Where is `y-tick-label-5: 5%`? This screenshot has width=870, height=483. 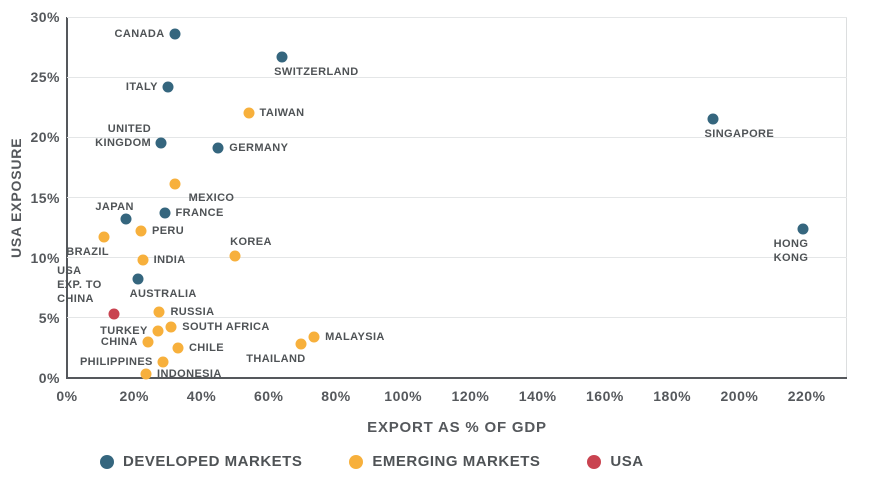
y-tick-label-5: 5% is located at coordinates (49, 317).